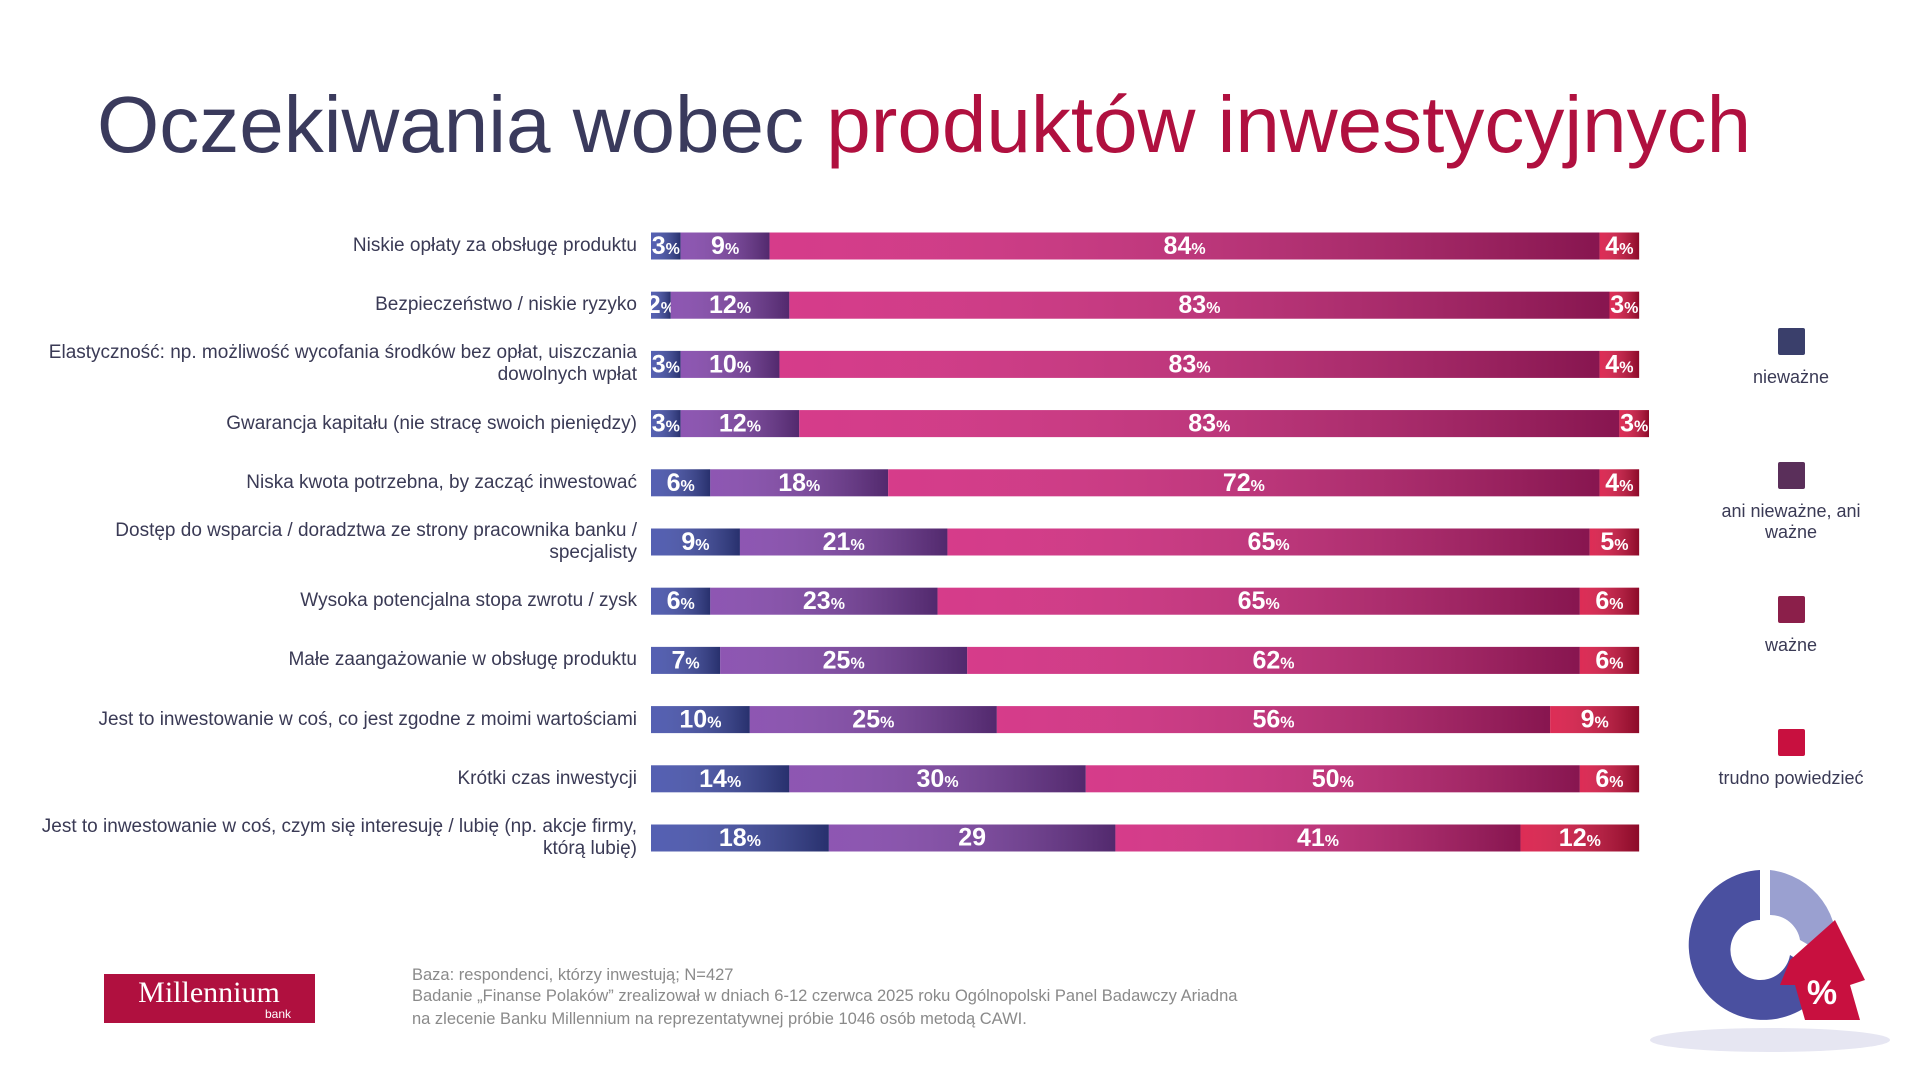 This screenshot has width=1920, height=1080. Describe the element at coordinates (1288, 124) in the screenshot. I see `title-highlight: produktów inwestycyjnych` at that location.